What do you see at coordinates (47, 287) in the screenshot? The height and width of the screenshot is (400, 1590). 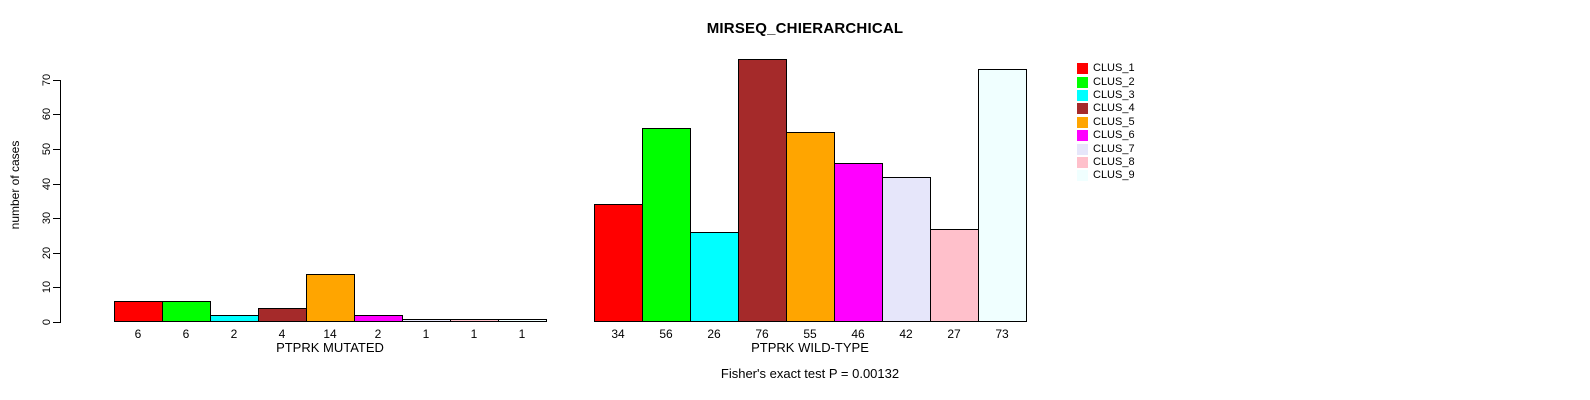 I see `y-tick-label: 10` at bounding box center [47, 287].